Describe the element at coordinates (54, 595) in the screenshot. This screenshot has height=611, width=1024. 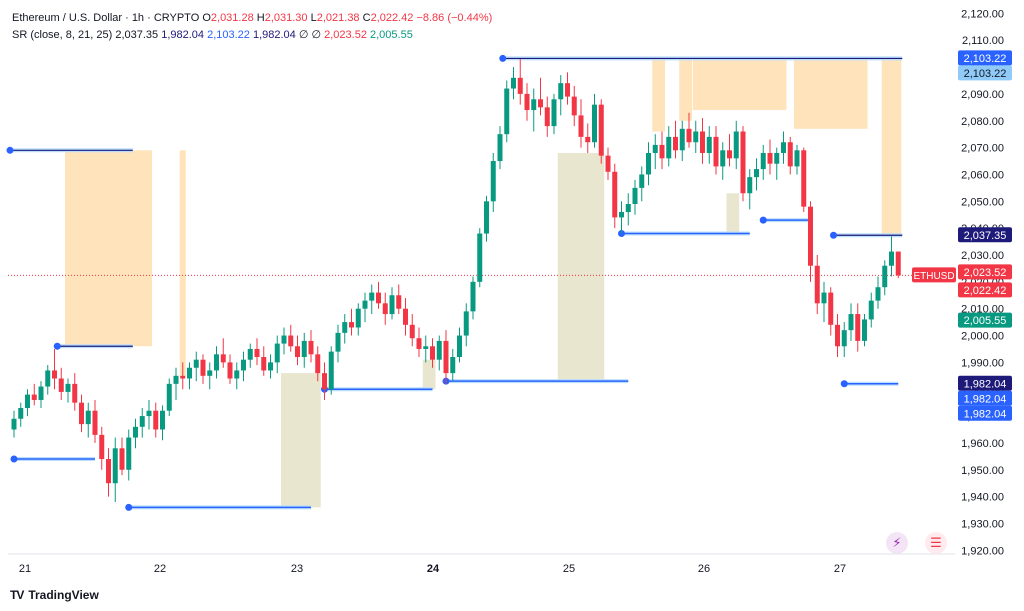
I see `tradingview-logo: TV TradingView` at that location.